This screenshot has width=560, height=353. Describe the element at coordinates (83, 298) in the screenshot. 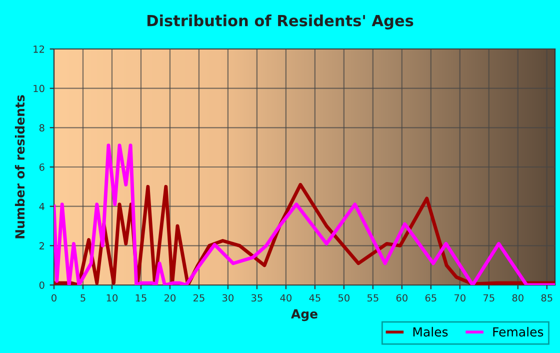

I see `x-tick-label: 5` at that location.